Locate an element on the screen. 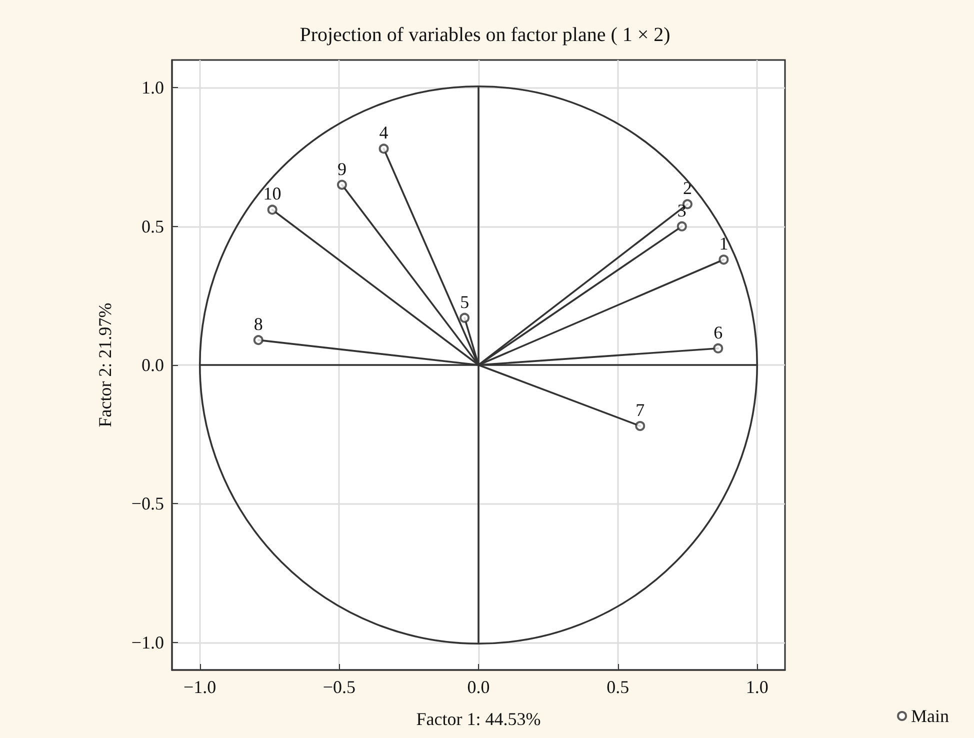  y-tick-label: 0.0 is located at coordinates (153, 365).